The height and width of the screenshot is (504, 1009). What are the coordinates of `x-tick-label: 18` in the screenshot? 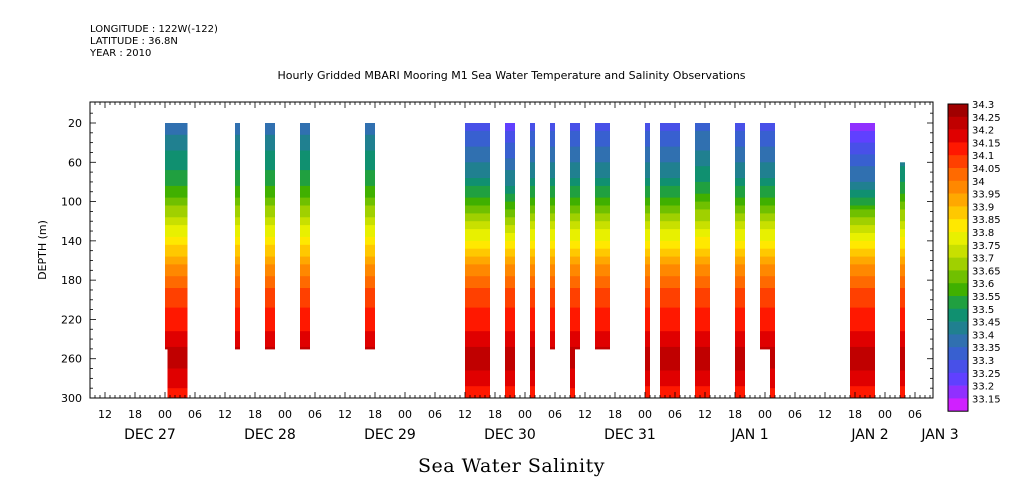 It's located at (495, 414).